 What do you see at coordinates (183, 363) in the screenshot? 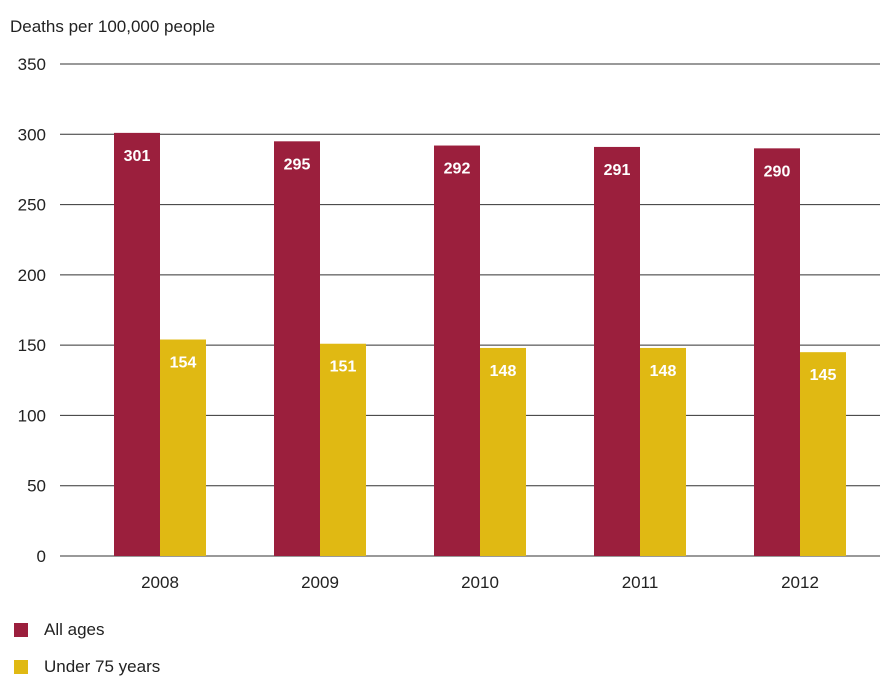
I see `data-label: 154` at bounding box center [183, 363].